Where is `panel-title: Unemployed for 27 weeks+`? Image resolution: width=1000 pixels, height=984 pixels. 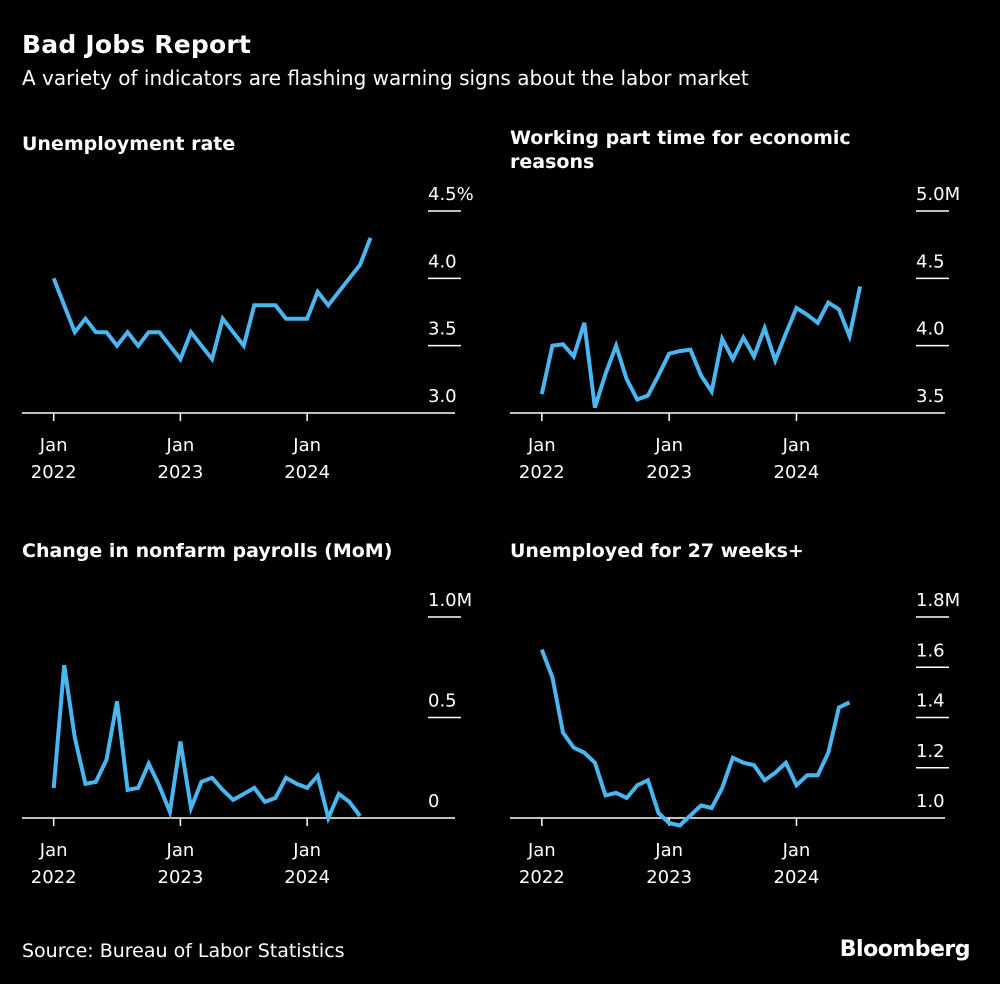
panel-title: Unemployed for 27 weeks+ is located at coordinates (657, 551).